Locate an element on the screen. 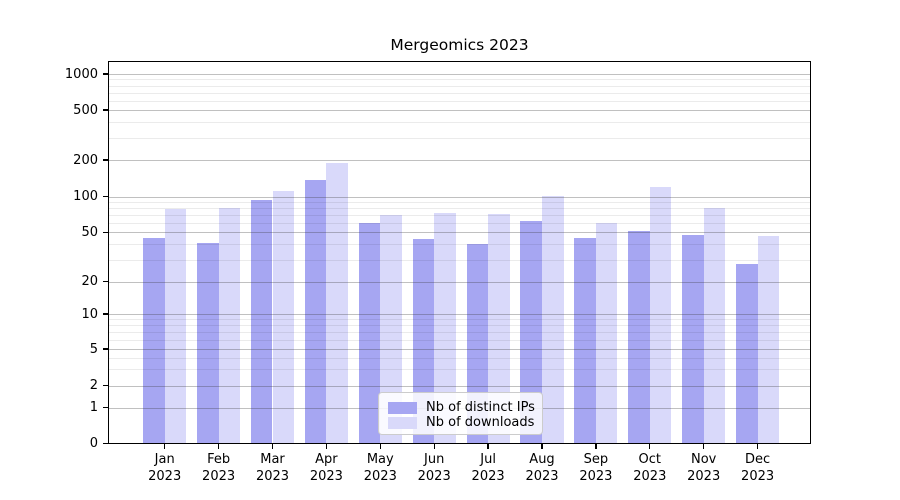 This screenshot has width=900, height=500. x-tick-label: Aug 2023 is located at coordinates (542, 468).